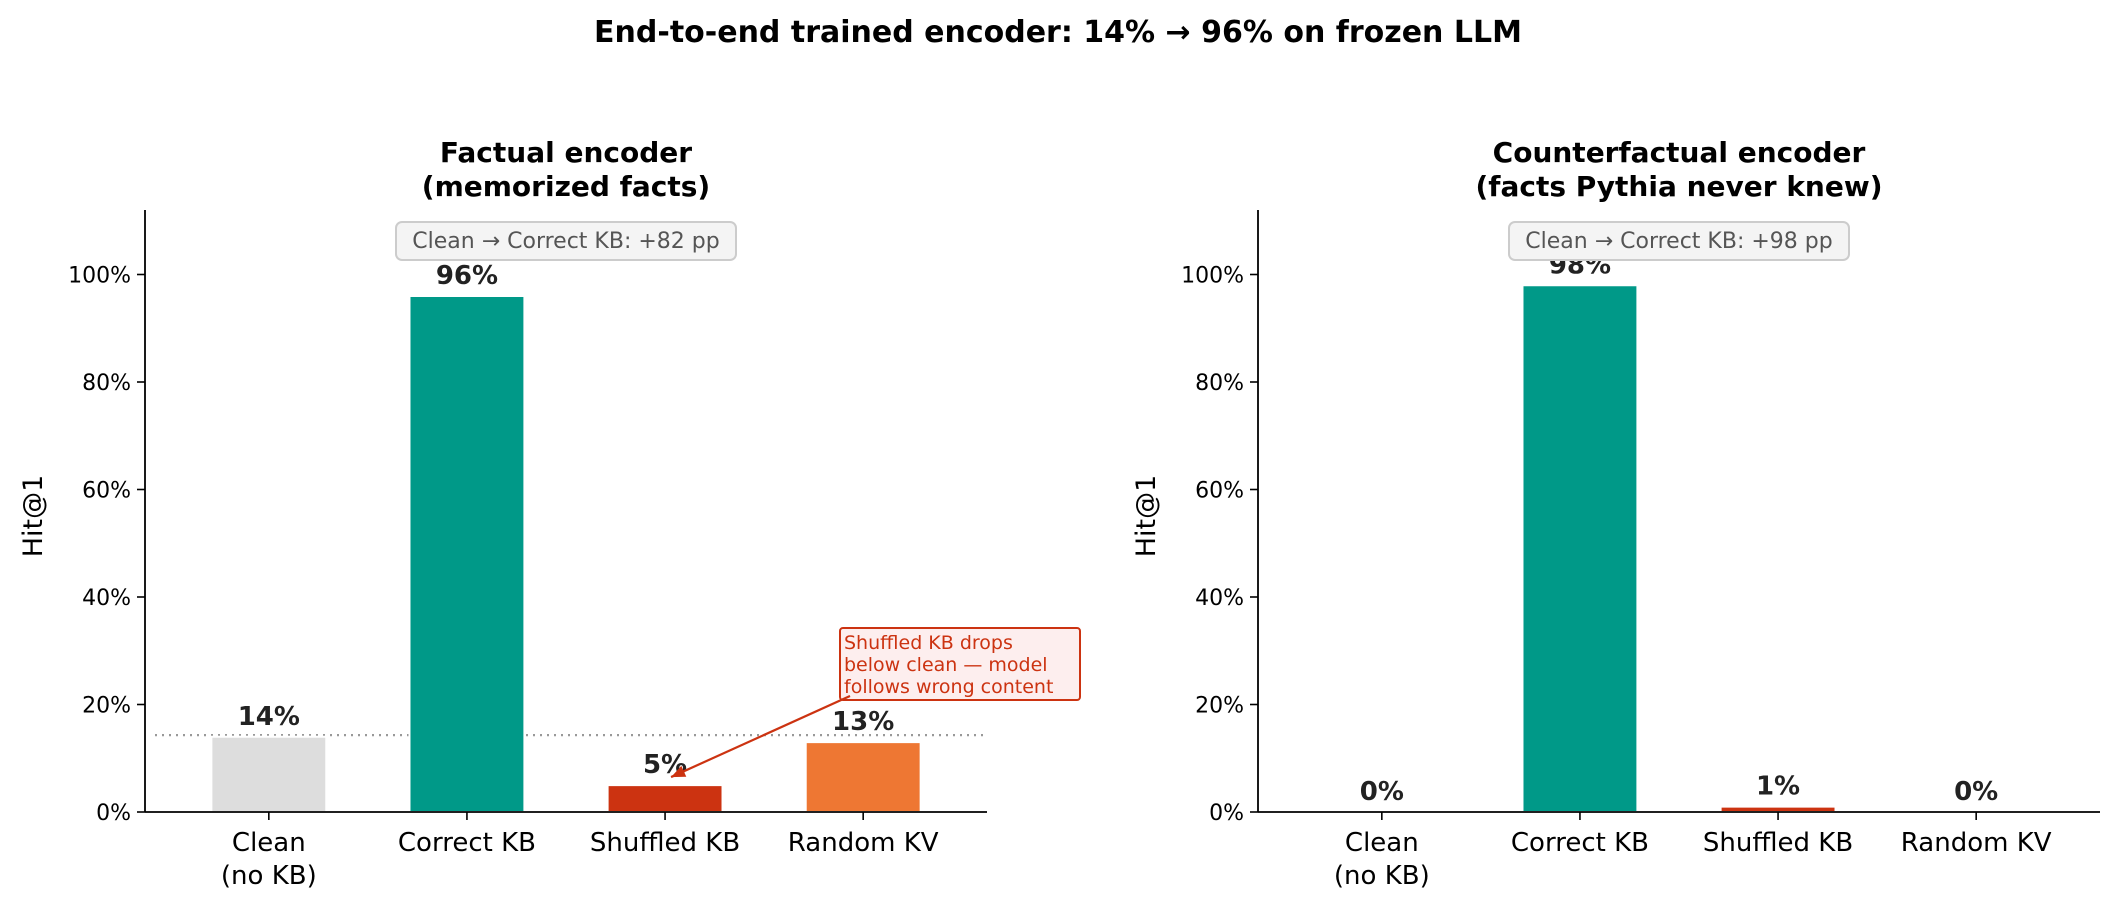 The image size is (2117, 913). Describe the element at coordinates (269, 717) in the screenshot. I see `bar-value-label: 14%` at that location.